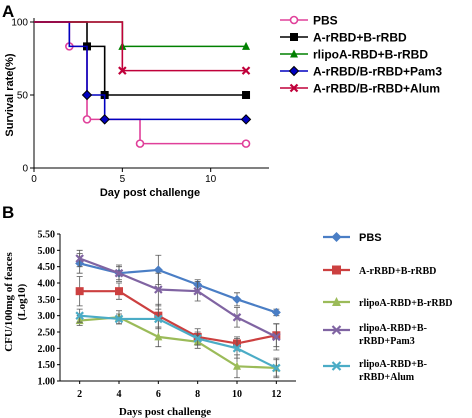 The image size is (472, 418). I want to click on panel-b-series-line-a-rrbd-b-rrbd, so click(178, 317).